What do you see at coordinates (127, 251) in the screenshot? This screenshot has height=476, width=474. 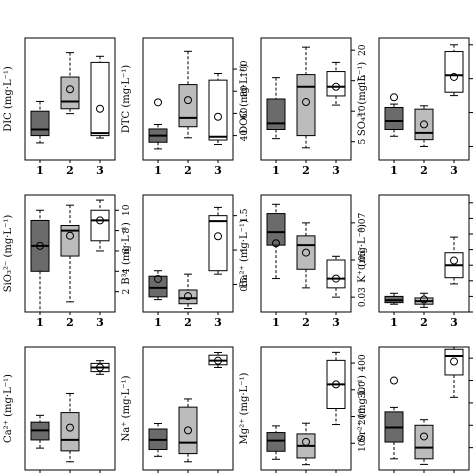 I see `y-tick-label: 6` at bounding box center [127, 251].